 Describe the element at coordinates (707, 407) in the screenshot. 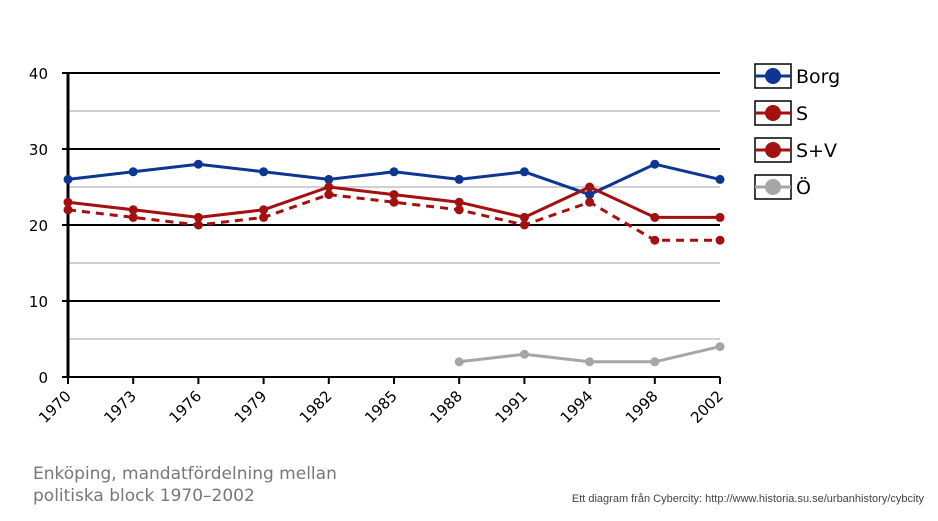

I see `x-tick-label: 2002` at that location.